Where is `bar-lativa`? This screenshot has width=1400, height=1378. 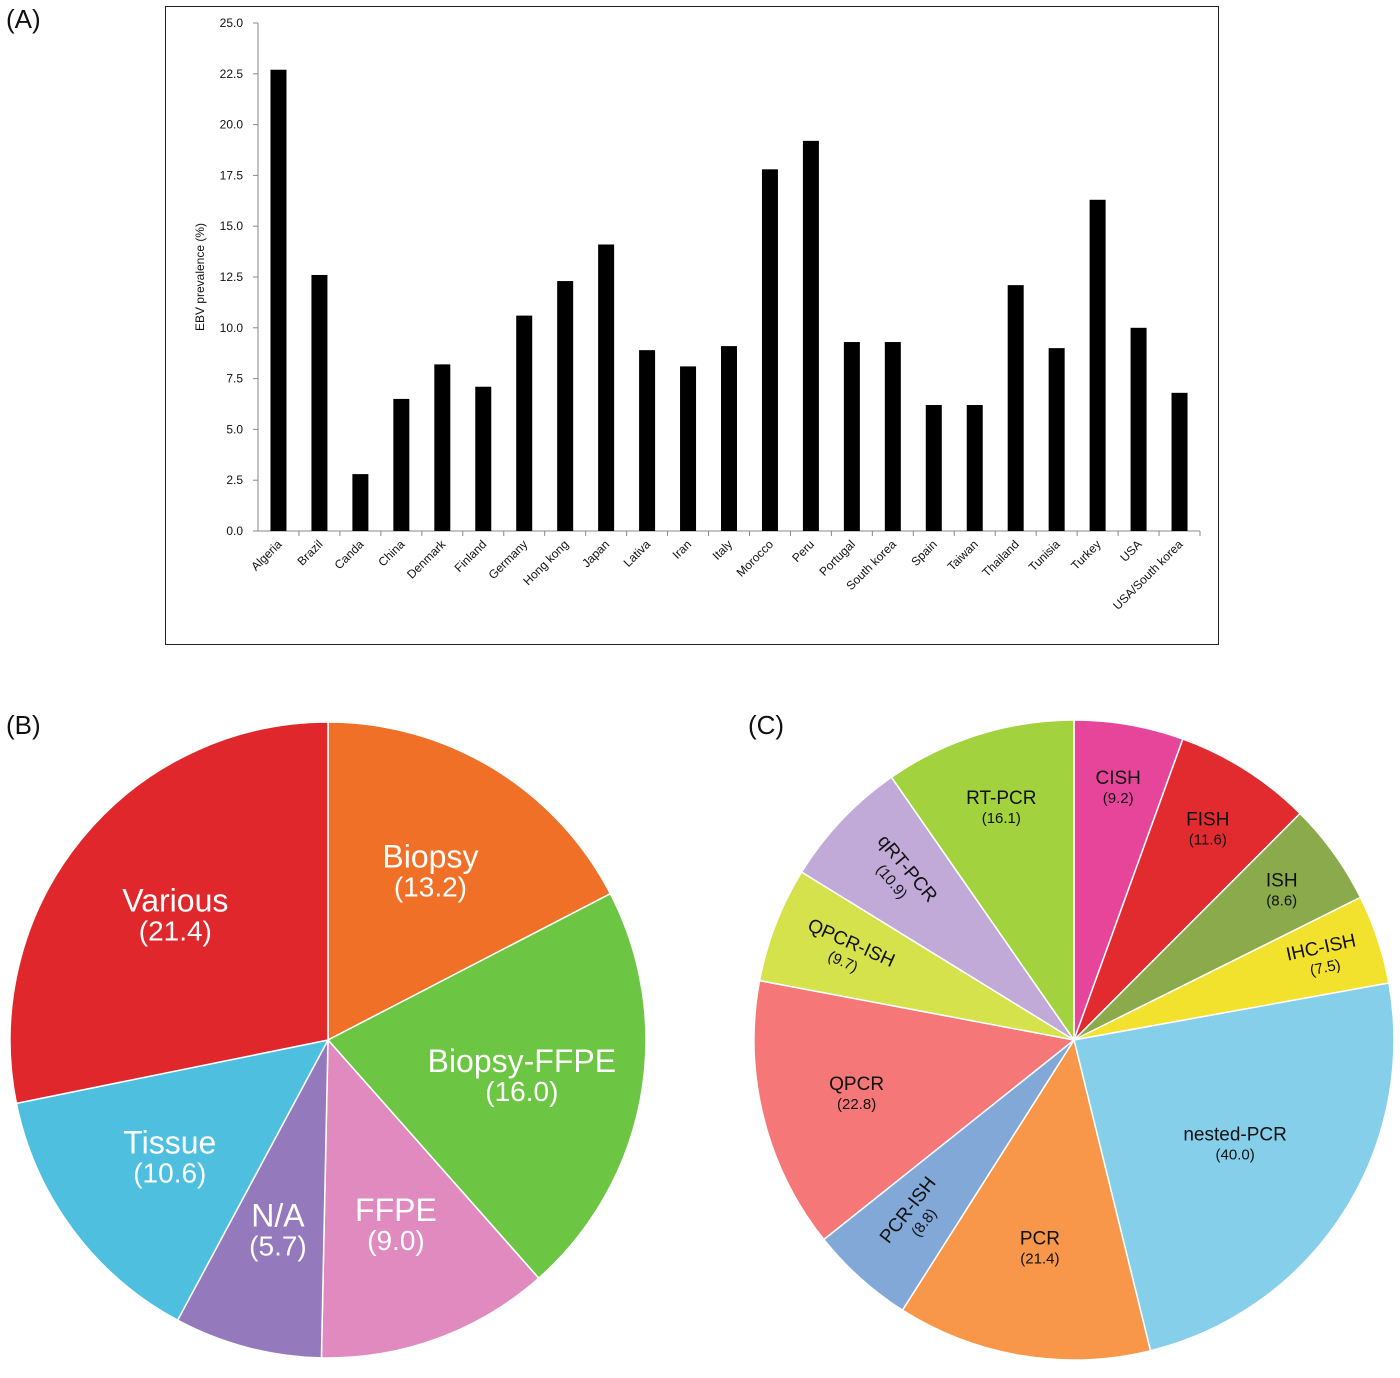
bar-lativa is located at coordinates (647, 440).